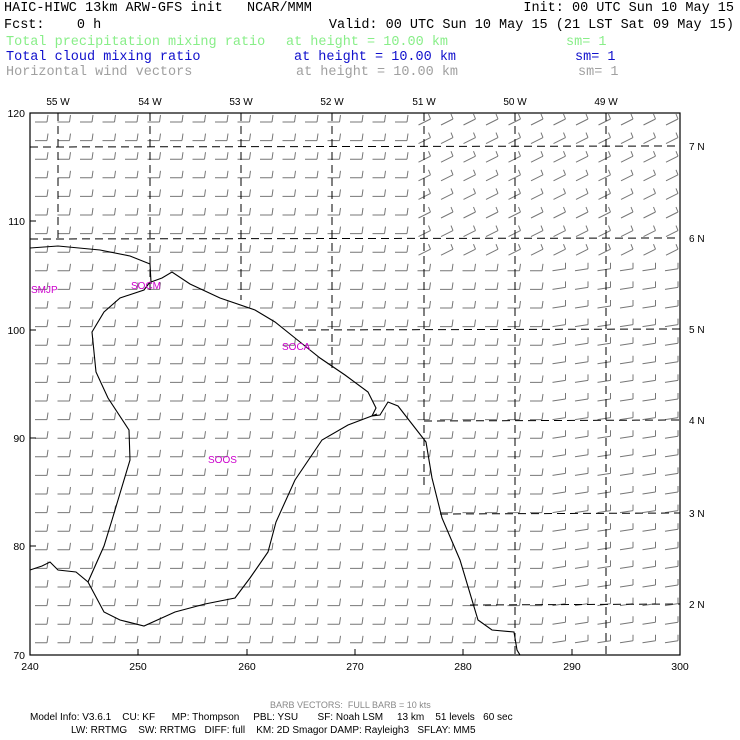 Image resolution: width=740 pixels, height=740 pixels. Describe the element at coordinates (241, 102) in the screenshot. I see `lon-label: 53 W` at that location.